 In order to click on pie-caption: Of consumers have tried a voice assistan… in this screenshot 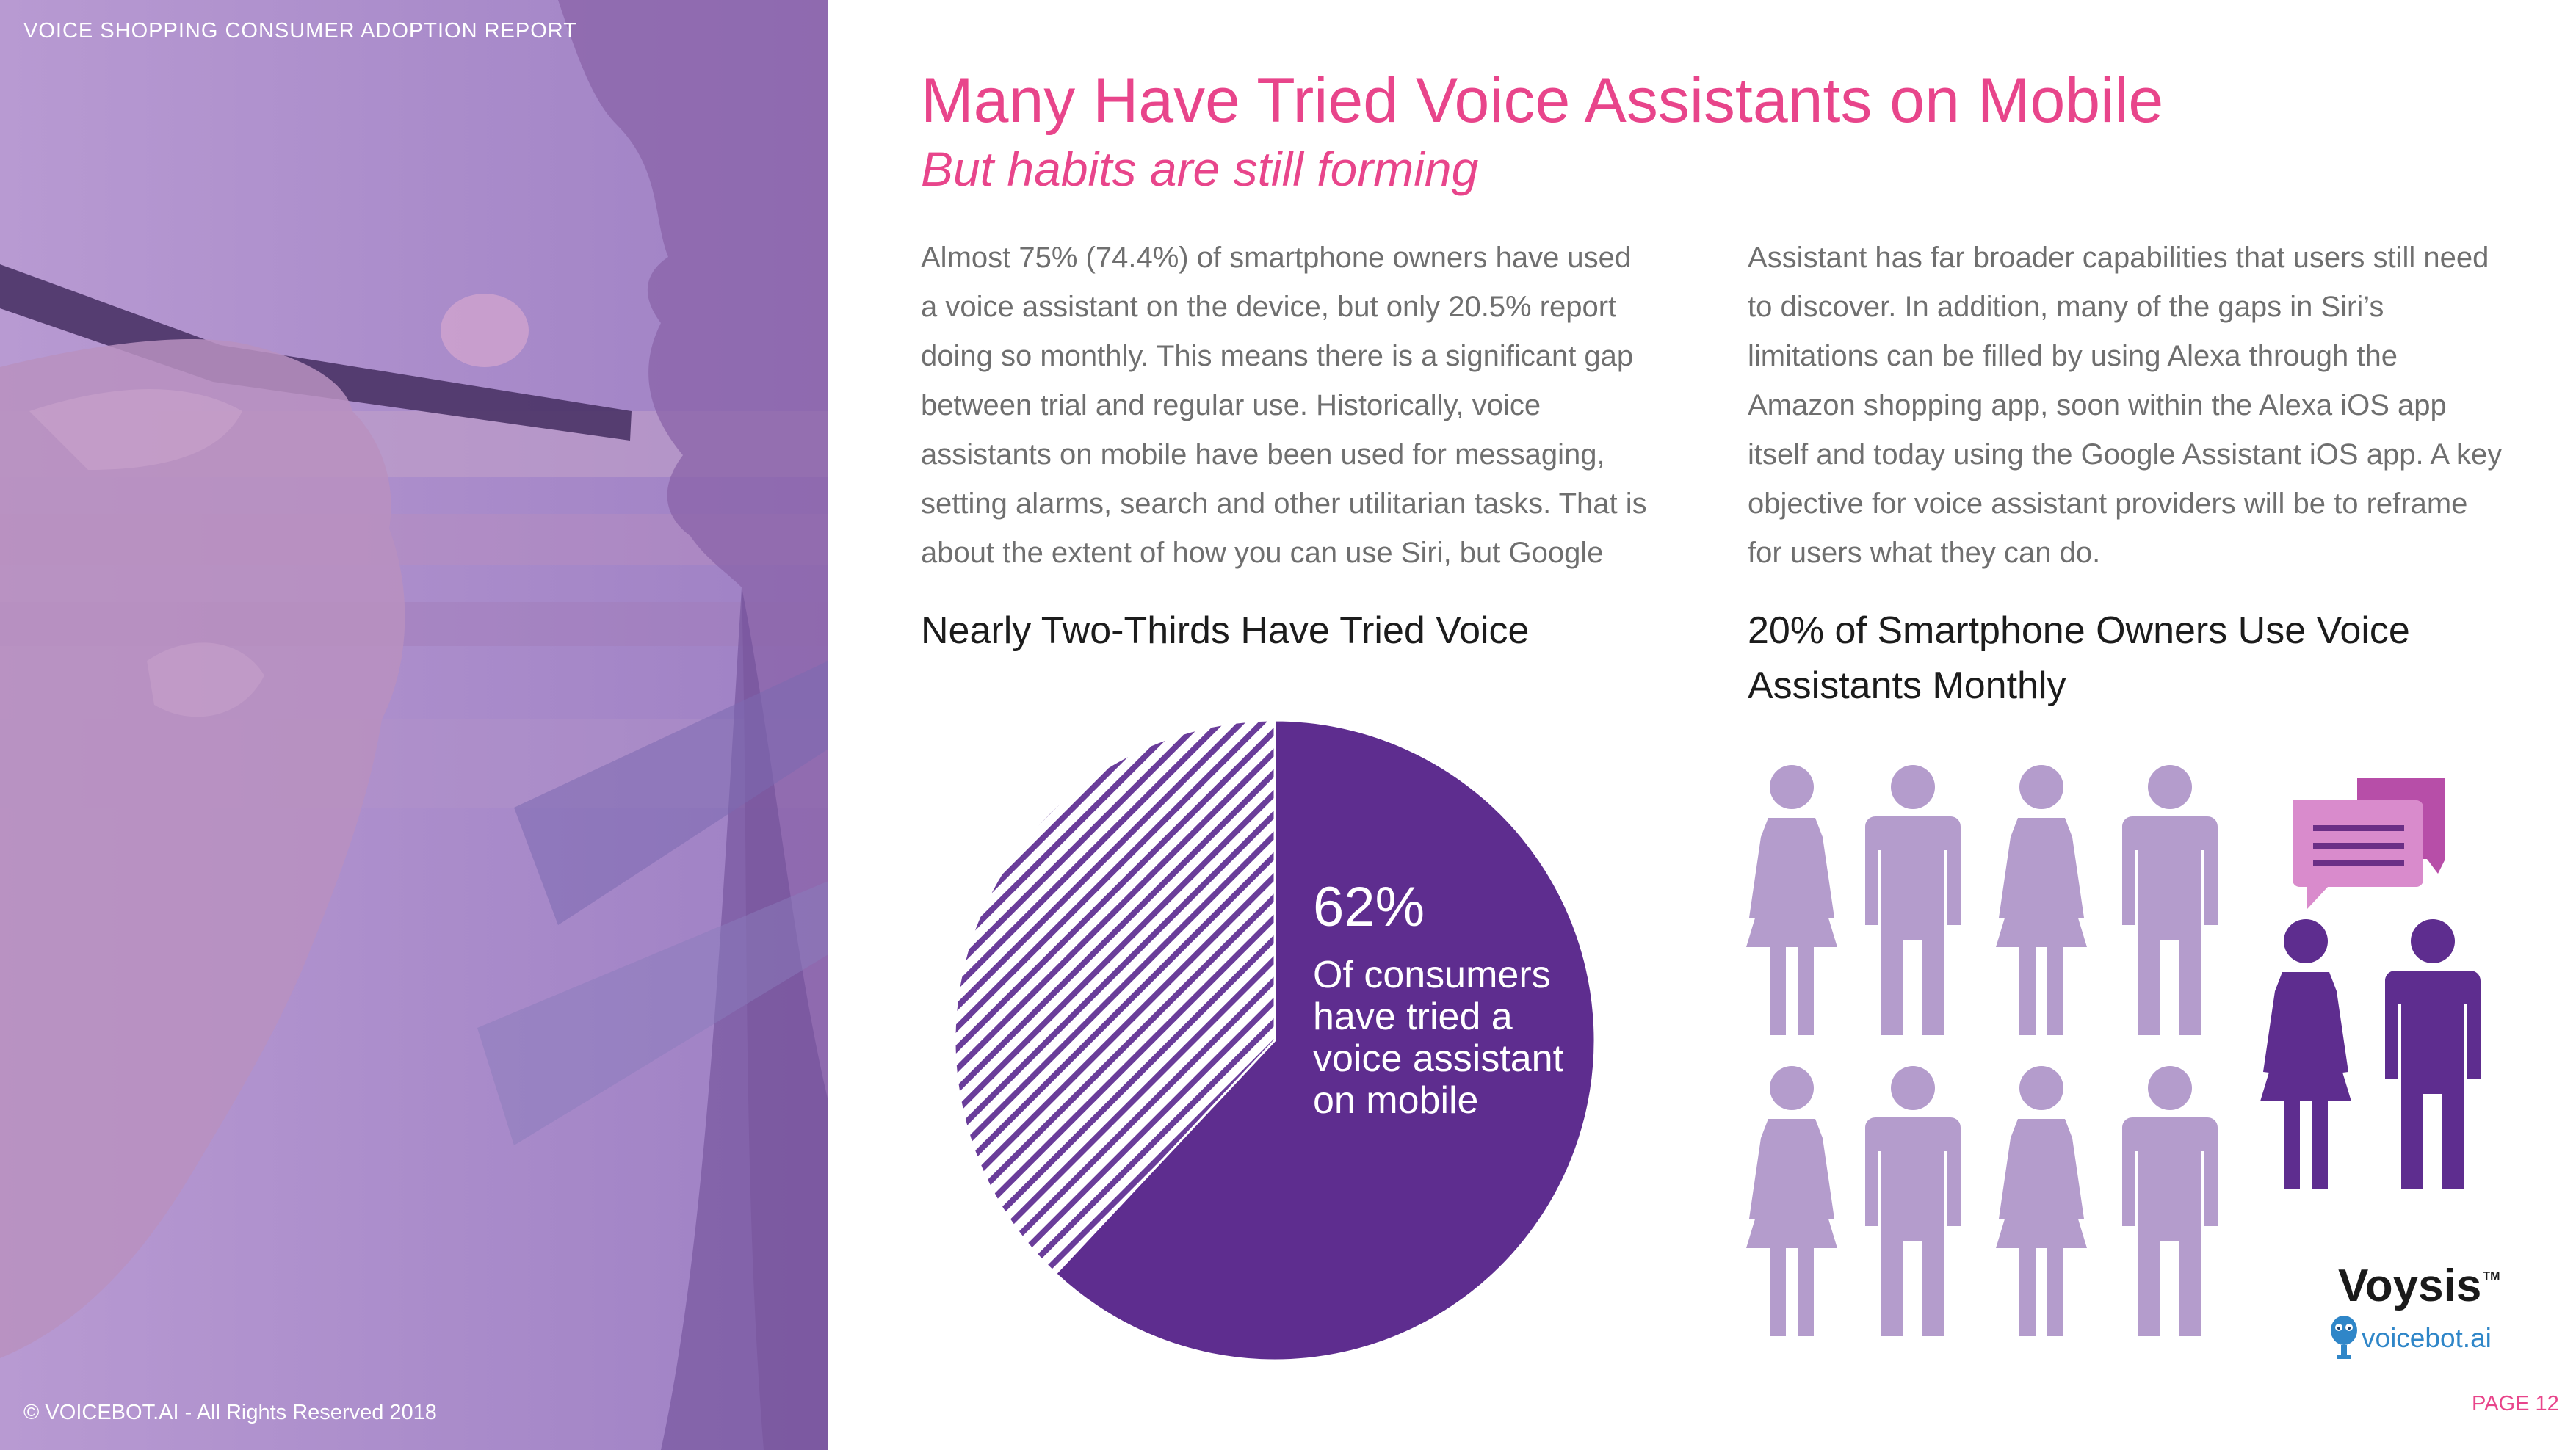, I will do `click(1438, 1038)`.